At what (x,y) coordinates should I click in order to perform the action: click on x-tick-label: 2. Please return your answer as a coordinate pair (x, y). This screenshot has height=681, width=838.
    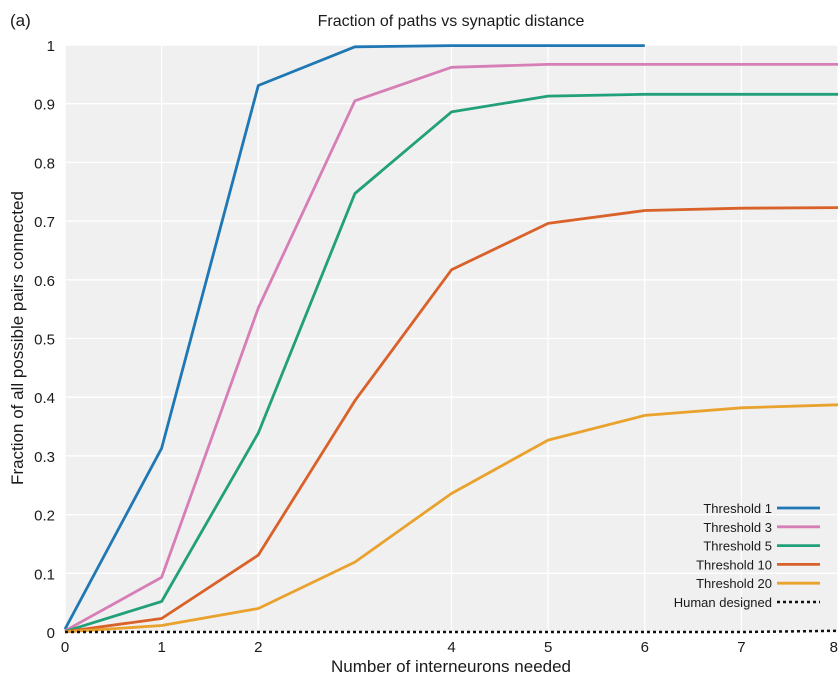
    Looking at the image, I should click on (258, 647).